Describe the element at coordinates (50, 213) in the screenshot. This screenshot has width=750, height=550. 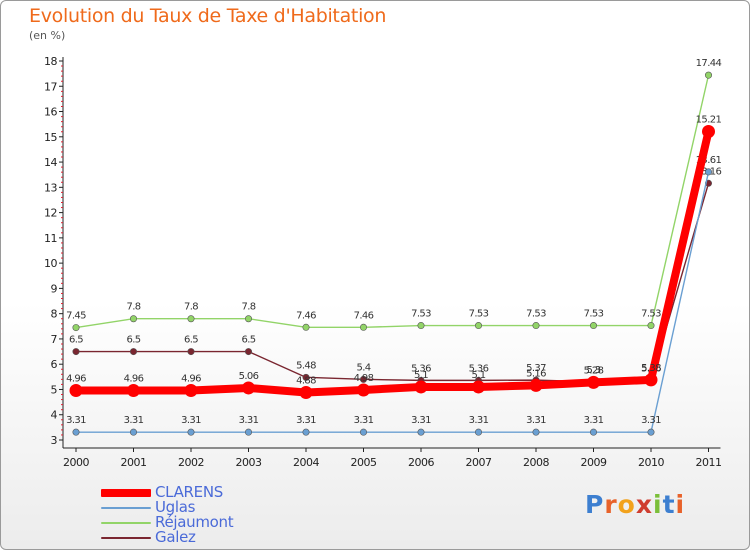
I see `y-tick-label: 12` at that location.